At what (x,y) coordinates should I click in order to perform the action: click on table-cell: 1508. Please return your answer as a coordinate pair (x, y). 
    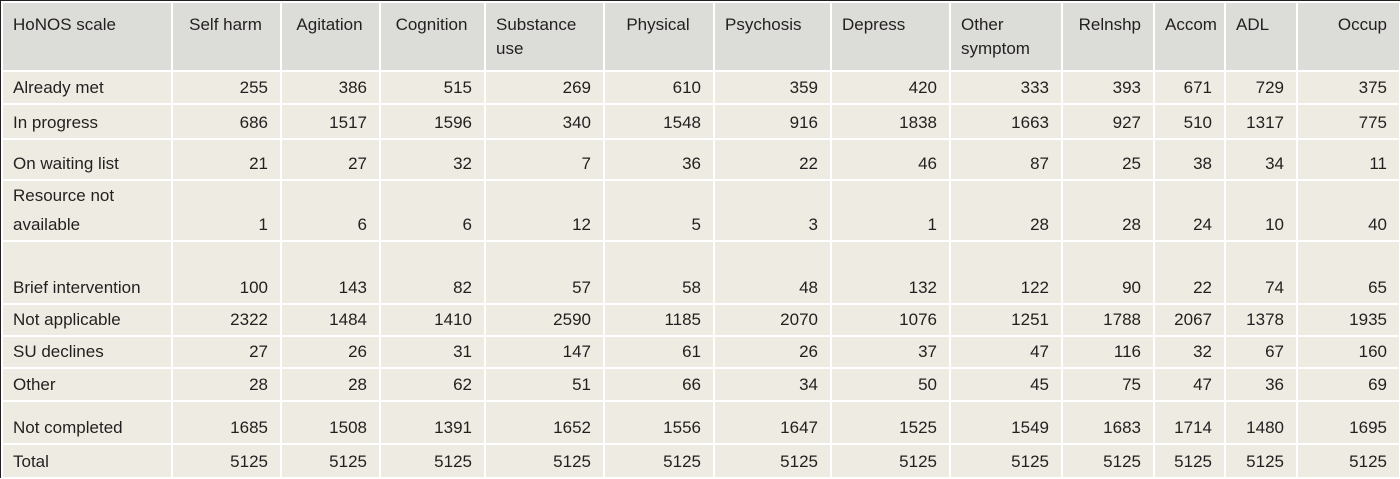
    Looking at the image, I should click on (330, 422).